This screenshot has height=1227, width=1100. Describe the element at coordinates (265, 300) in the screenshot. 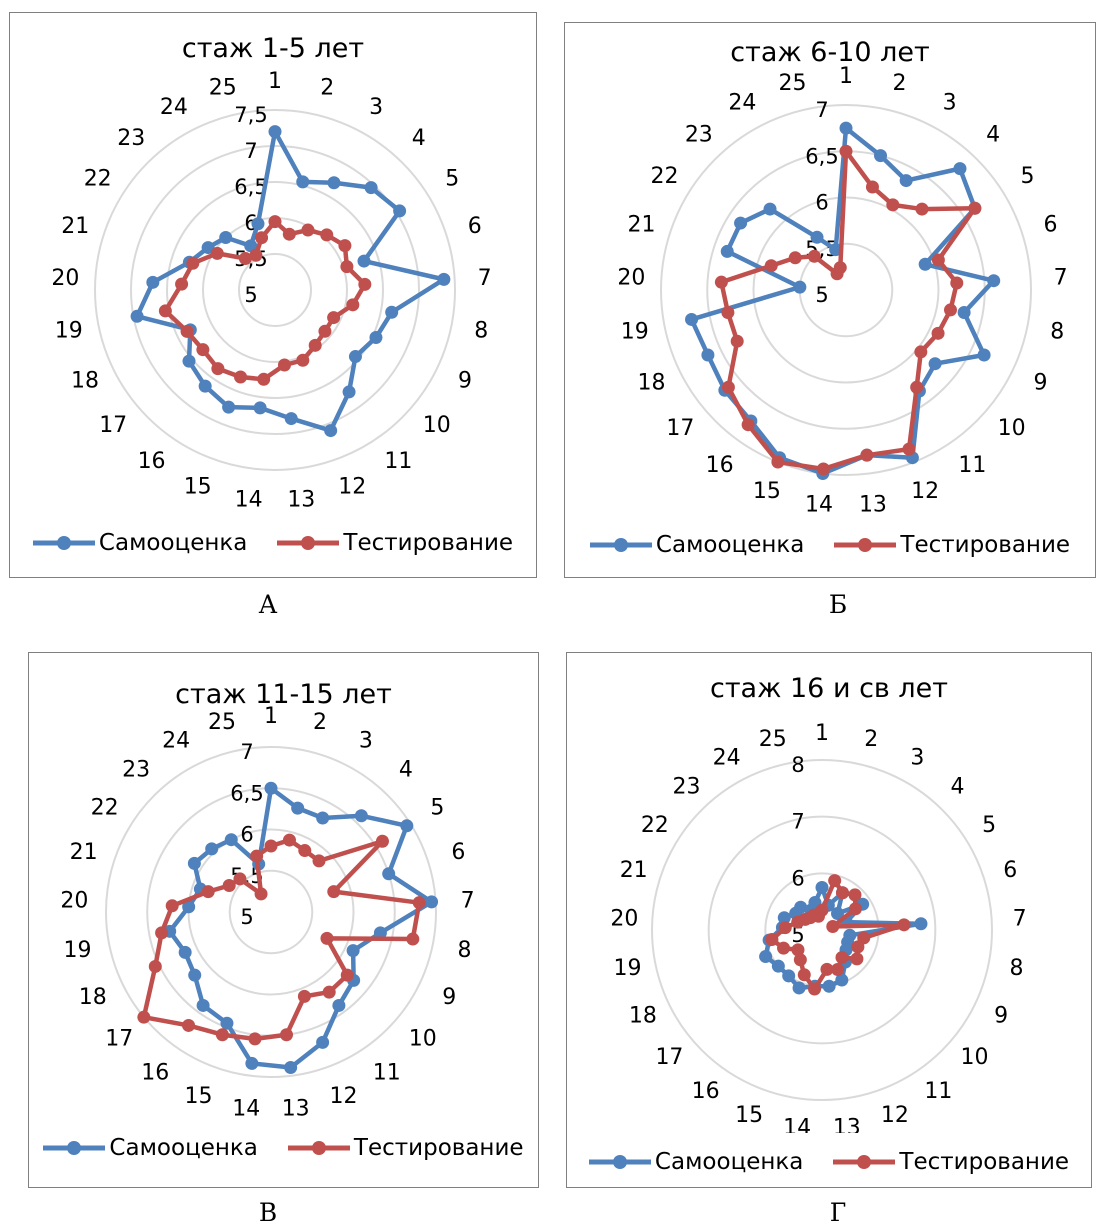

I see `series-line-testing` at that location.